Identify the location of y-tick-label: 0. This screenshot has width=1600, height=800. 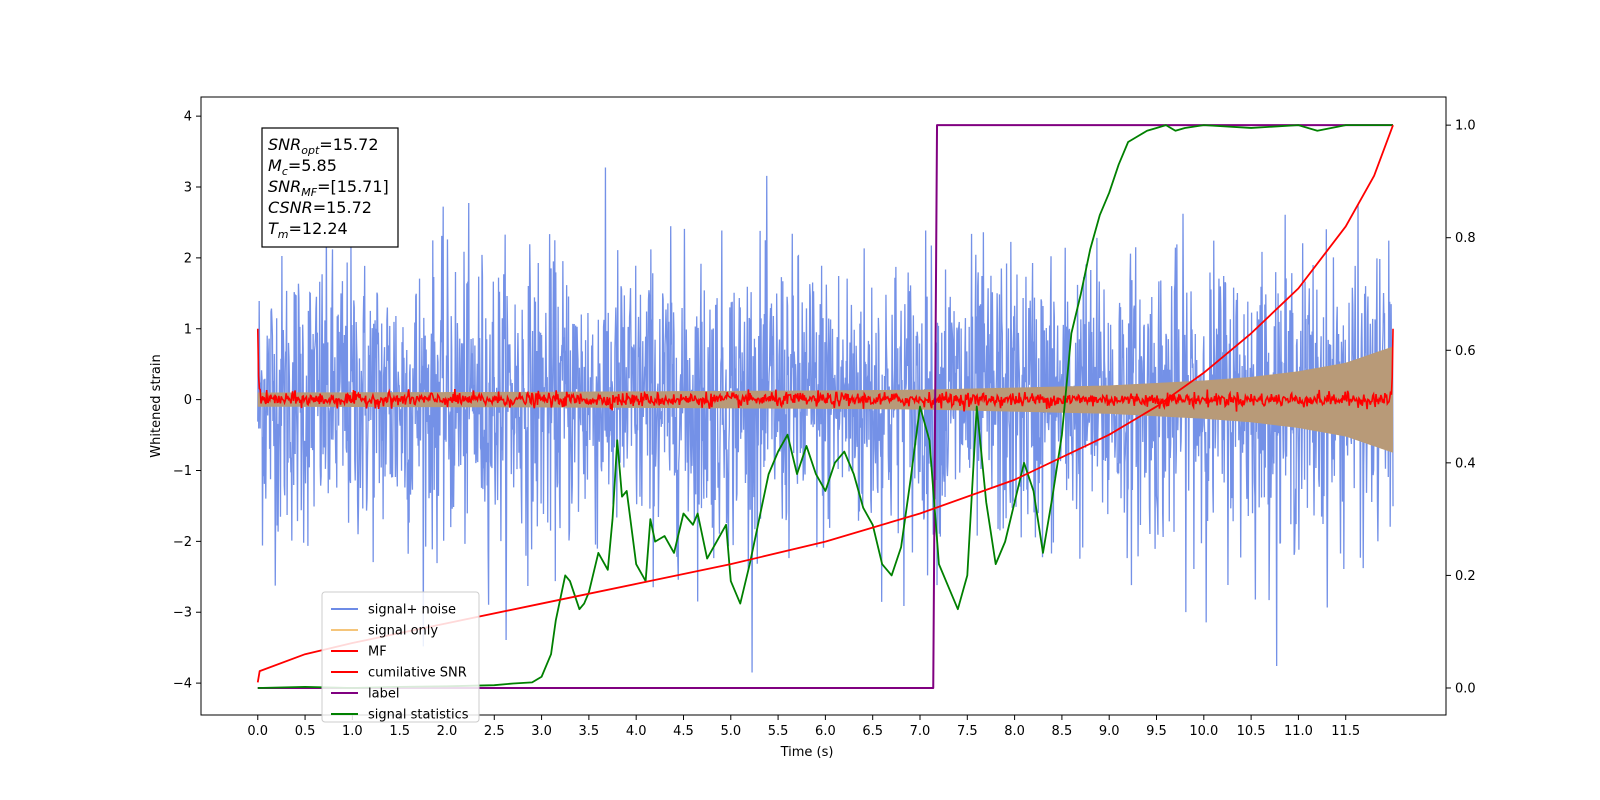
(188, 400).